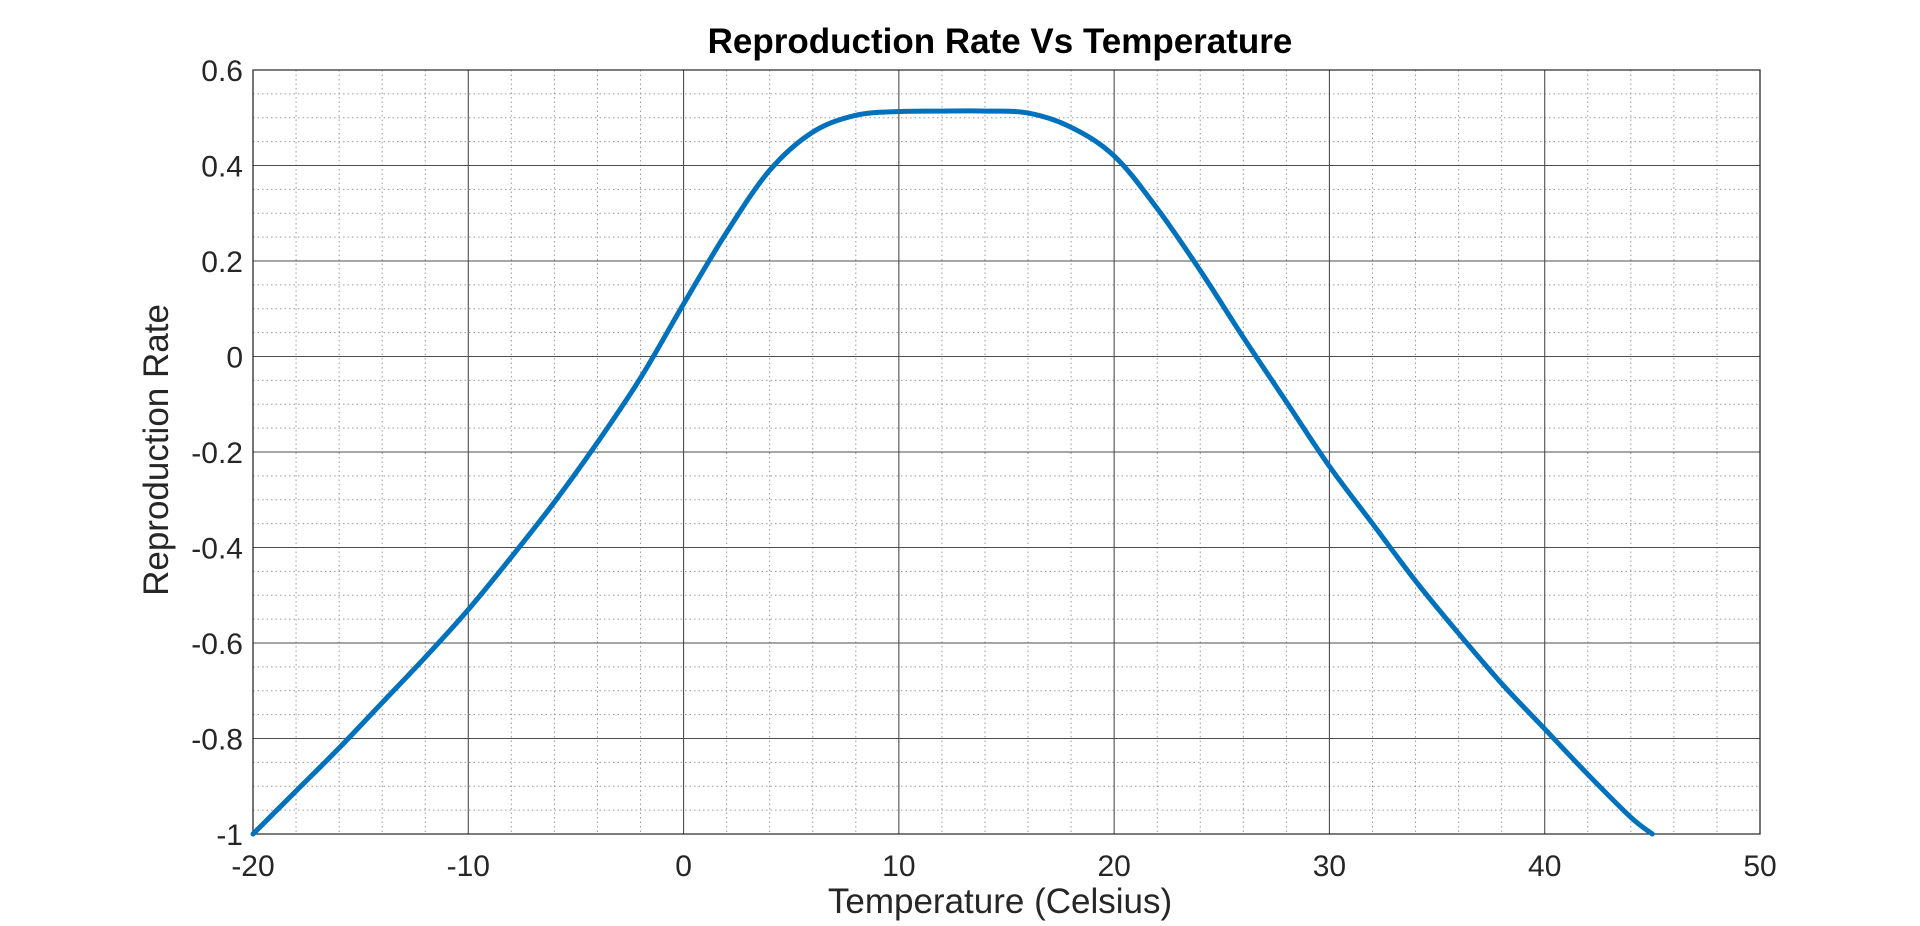 This screenshot has width=1920, height=926. I want to click on y-axis-ticks: -1 -0.8 -0.6 -0.4 -0.2 0 0.2 0.4 0.6, so click(217, 453).